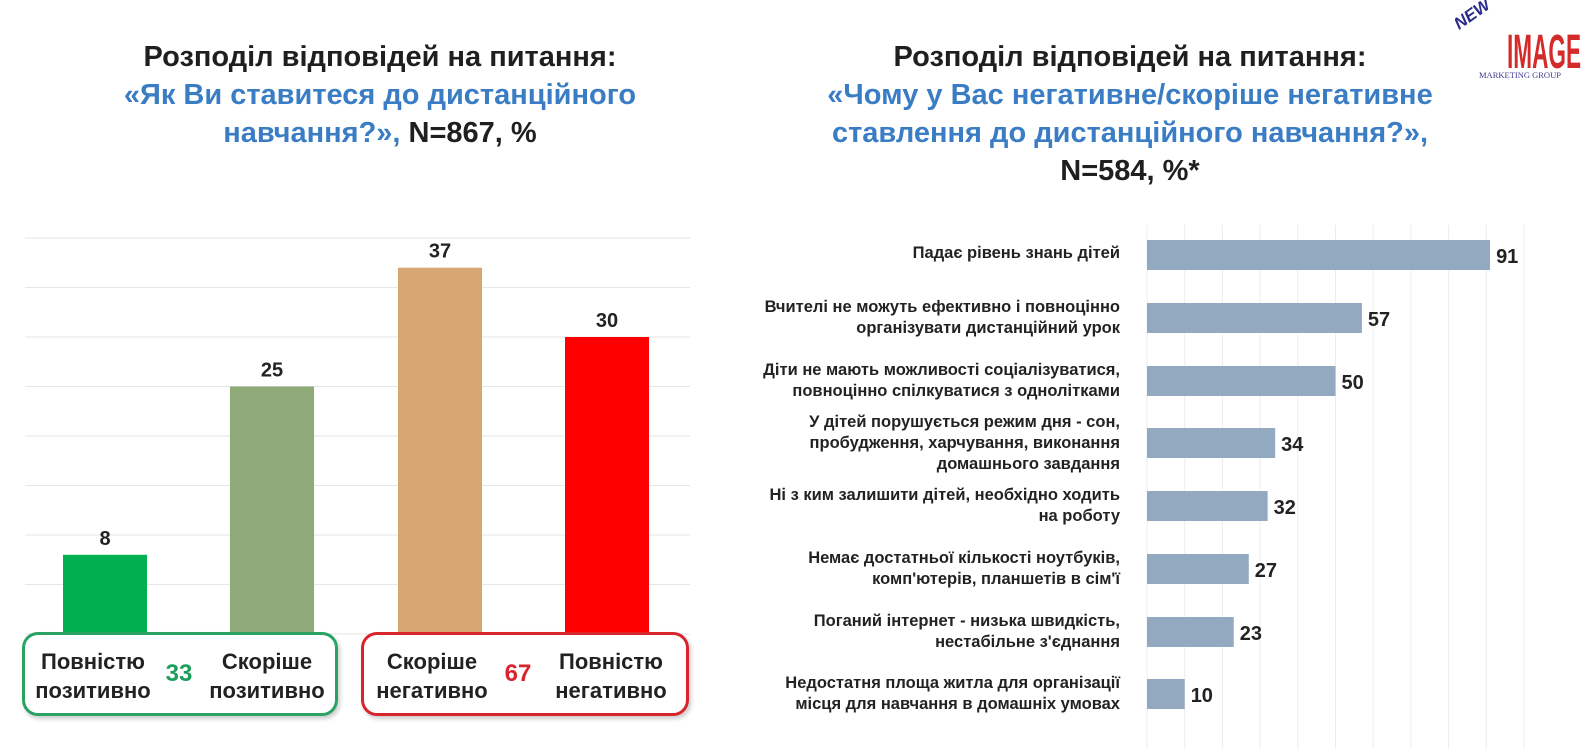 The width and height of the screenshot is (1581, 749). I want to click on category-label-line: У дітей порушується режим дня - сон,, so click(964, 421).